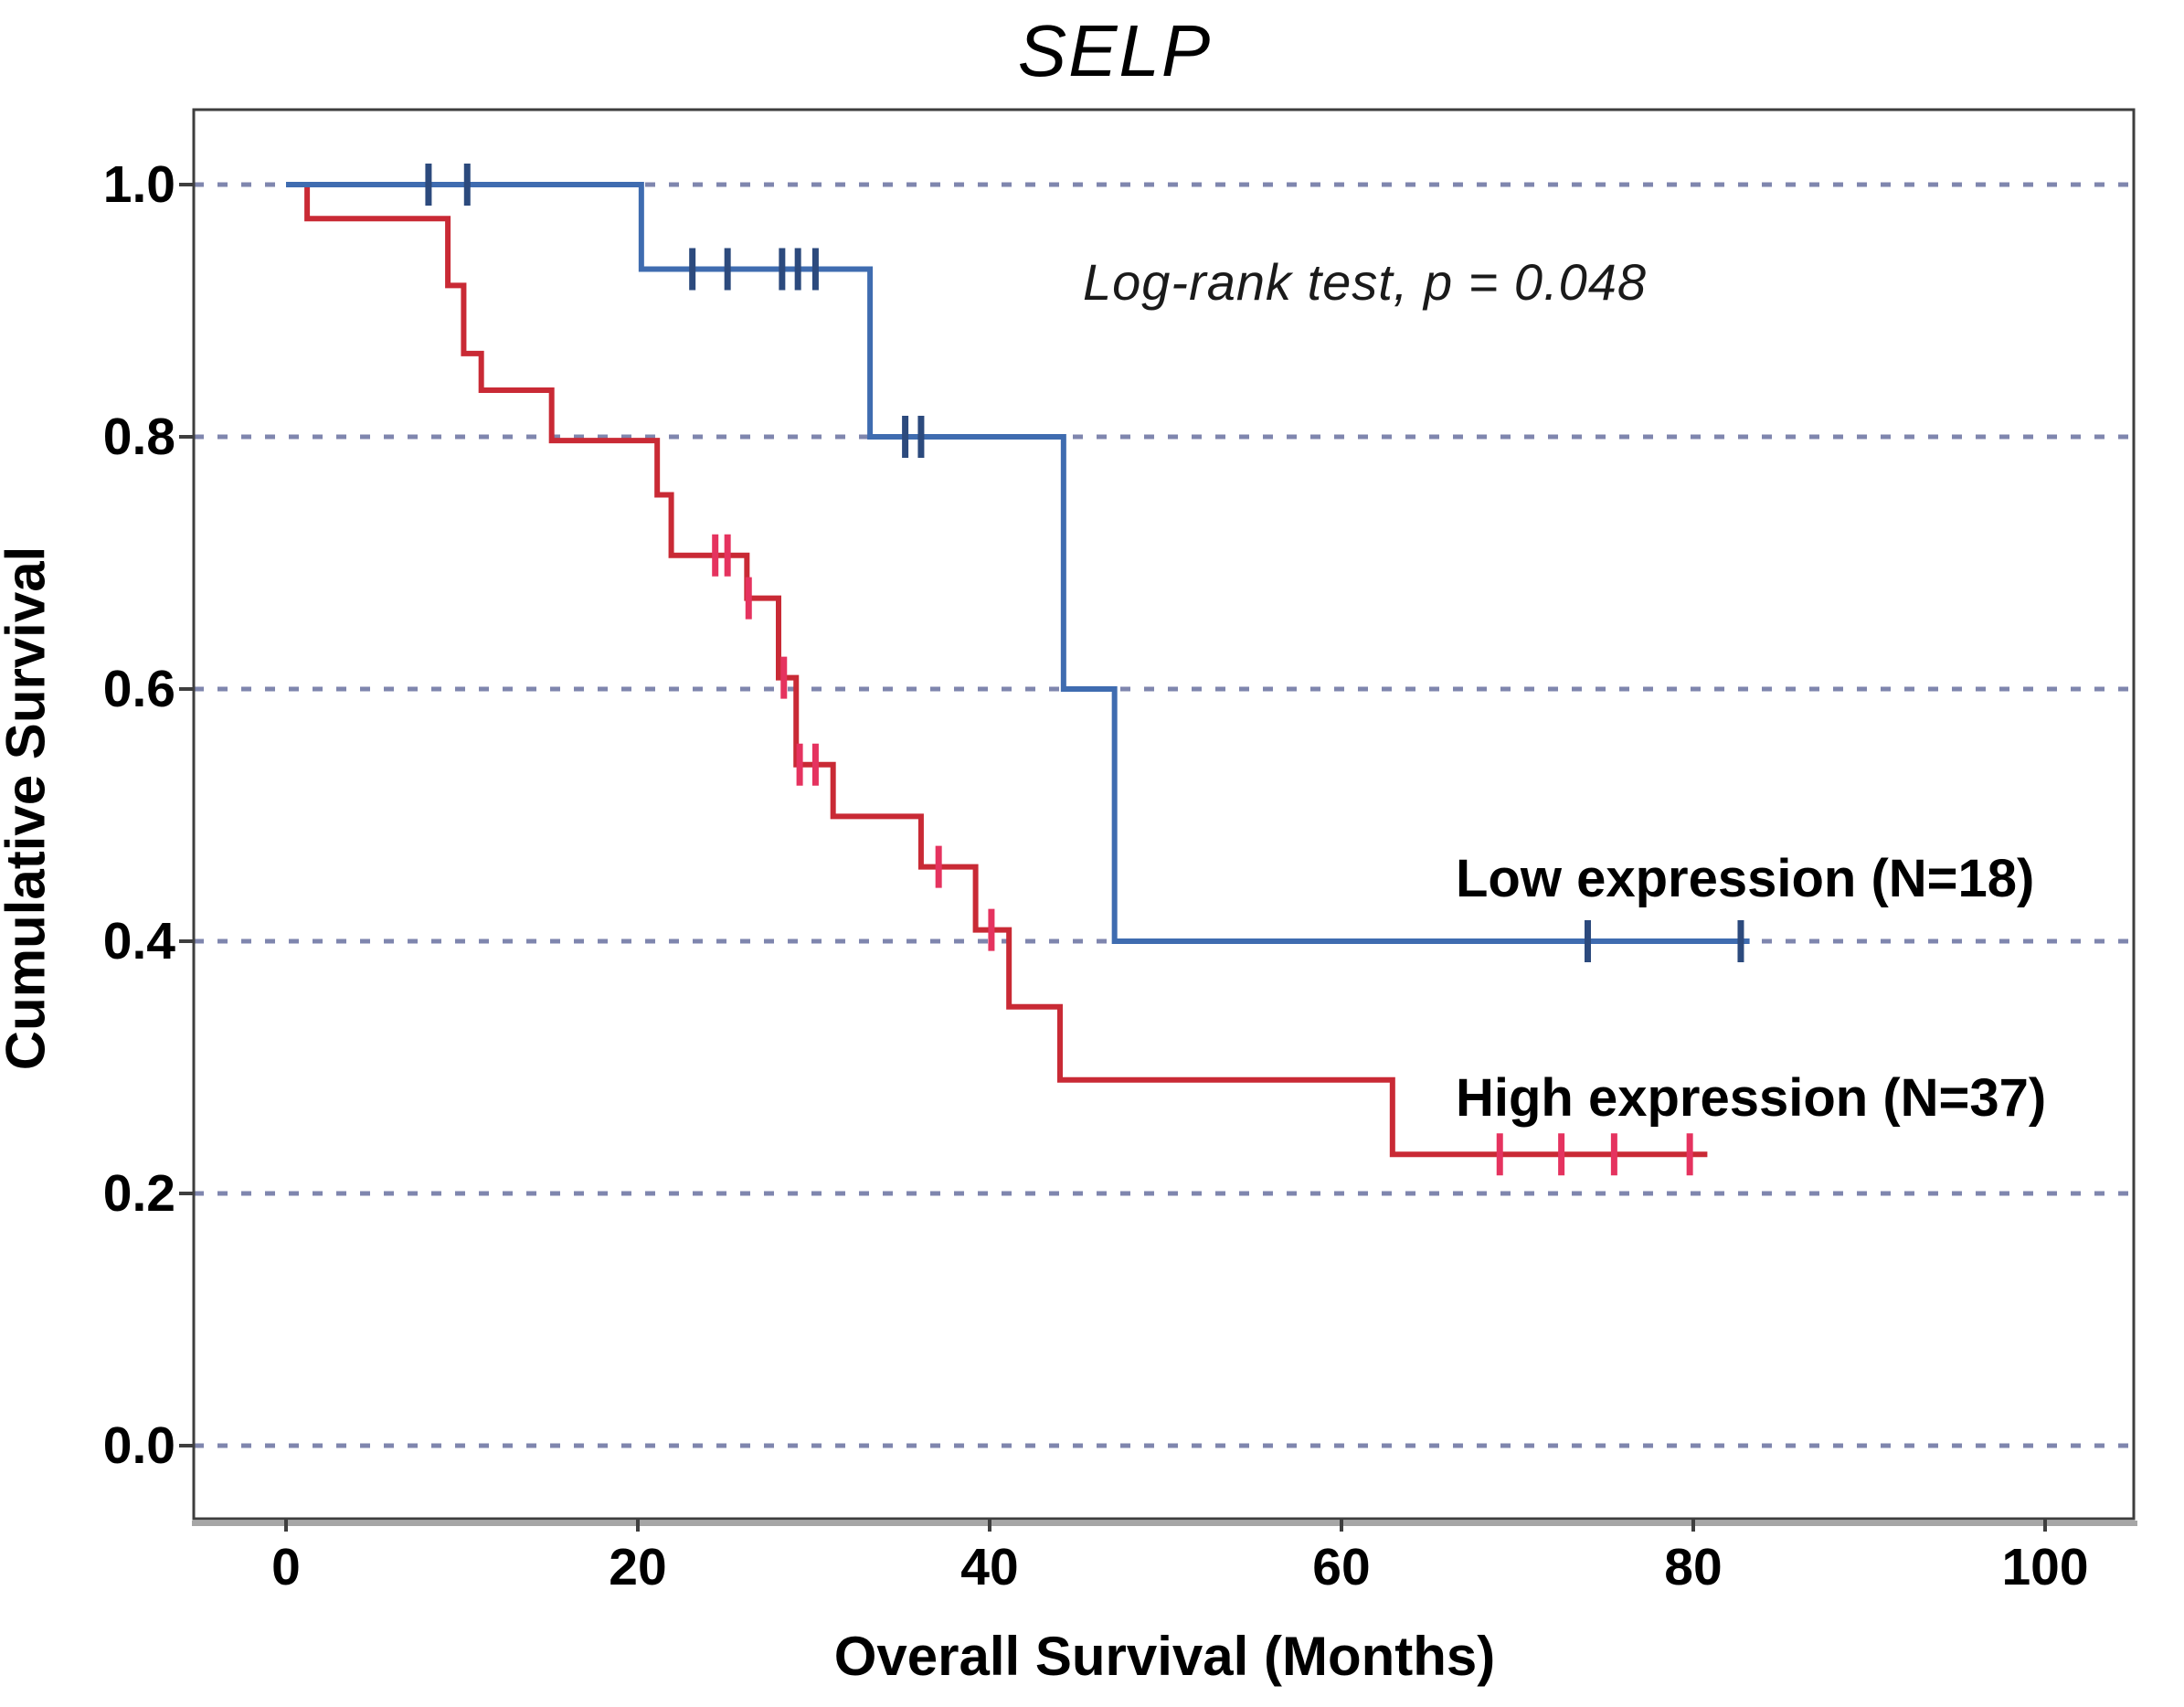  Describe the element at coordinates (286, 1567) in the screenshot. I see `x-tick-label-0: 0` at that location.